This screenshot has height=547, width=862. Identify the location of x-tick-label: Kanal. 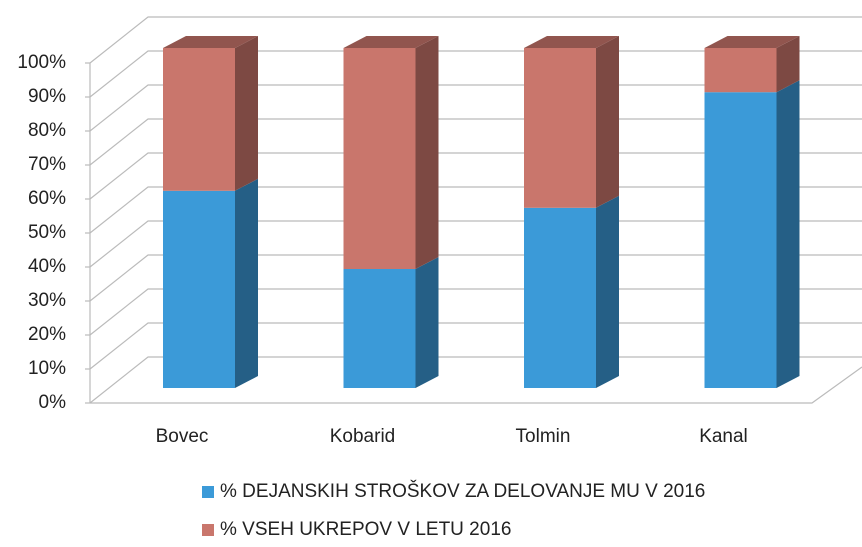
(723, 436).